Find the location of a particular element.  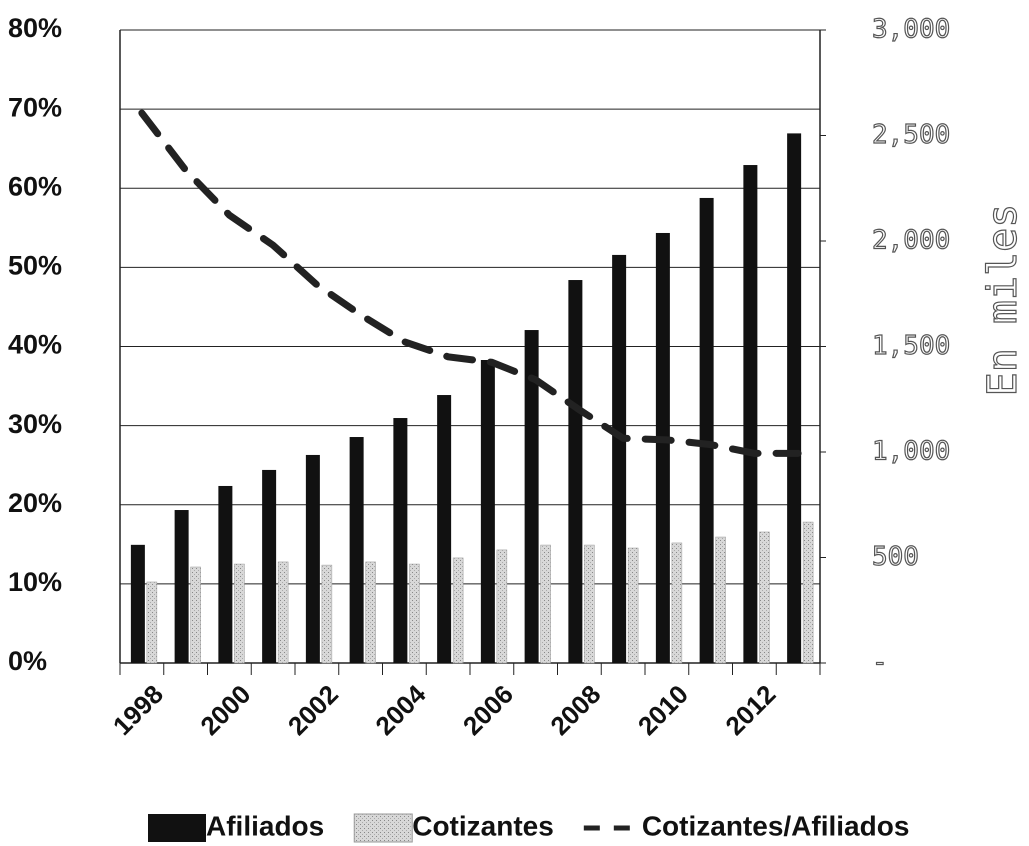

legend-label: Cotizantes/Afiliados is located at coordinates (776, 825).